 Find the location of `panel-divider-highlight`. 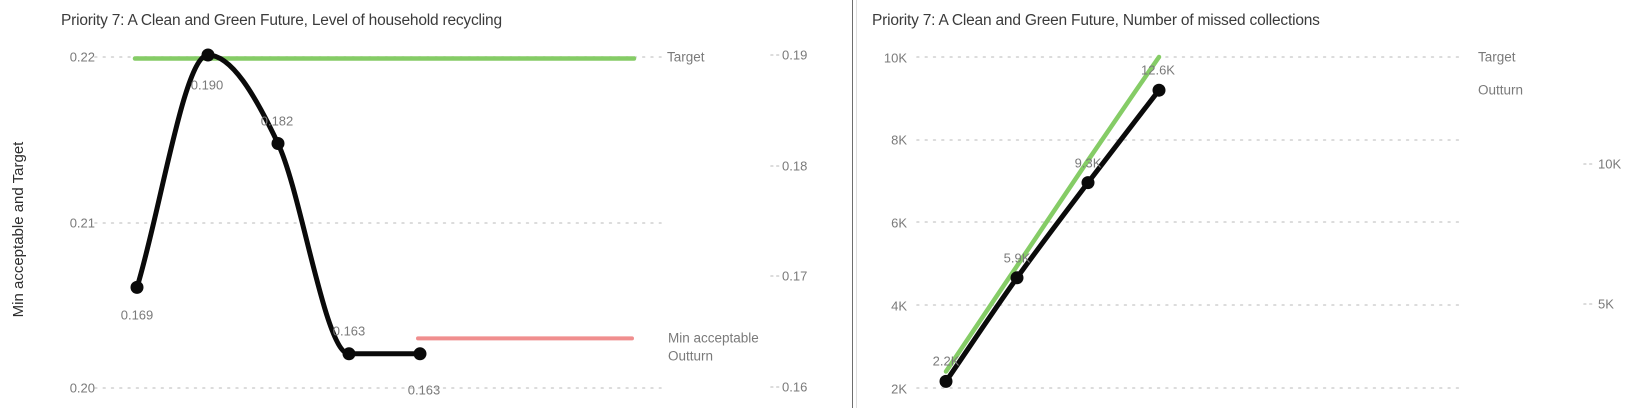

panel-divider-highlight is located at coordinates (856, 204).